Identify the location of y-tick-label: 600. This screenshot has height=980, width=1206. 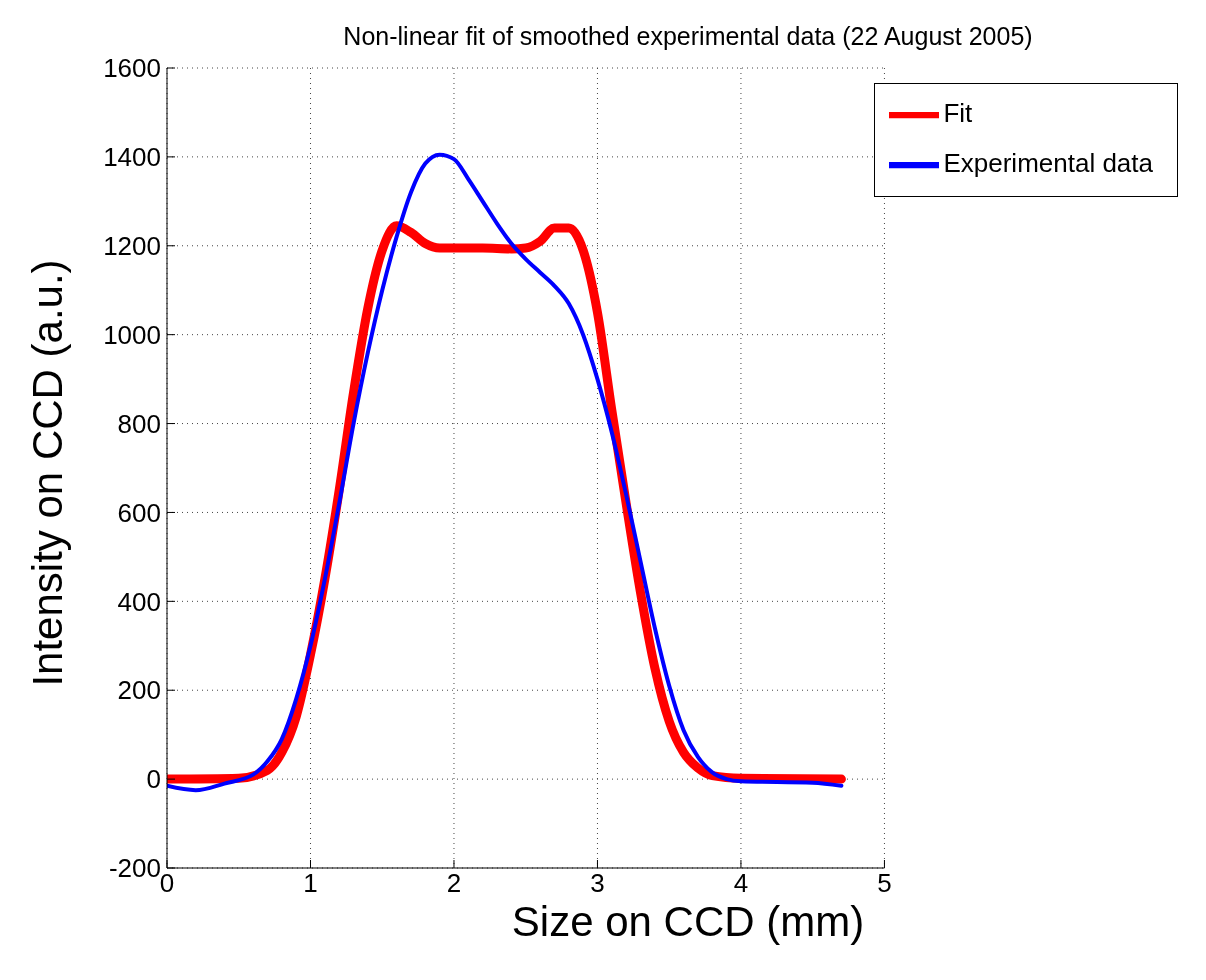
(139, 512).